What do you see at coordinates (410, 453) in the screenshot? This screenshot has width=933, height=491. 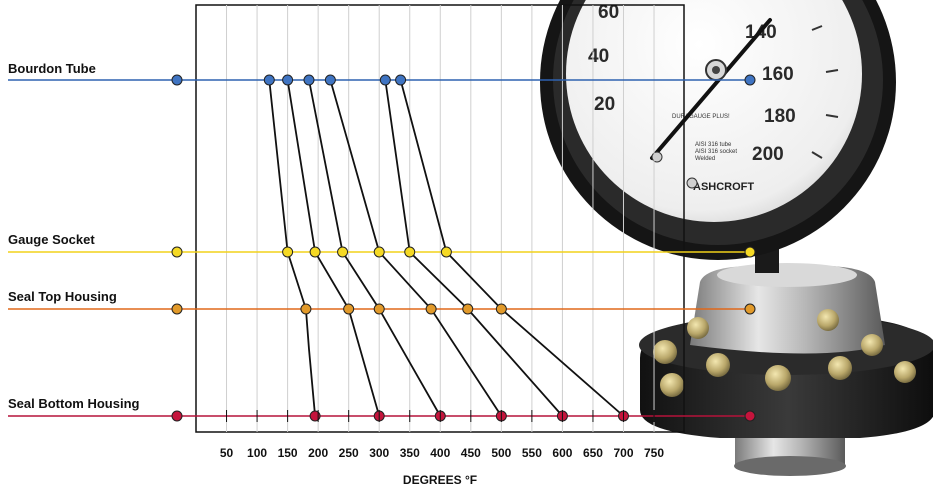 I see `tick-label: 350` at bounding box center [410, 453].